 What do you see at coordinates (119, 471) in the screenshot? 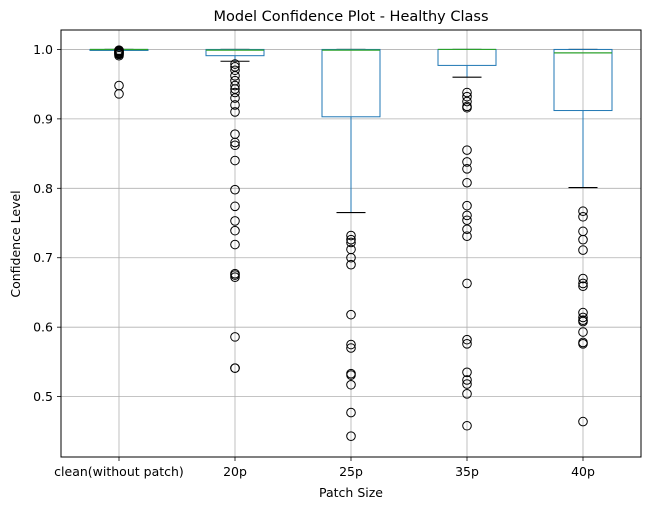
I see `x-tick-label: clean(without patch)` at bounding box center [119, 471].